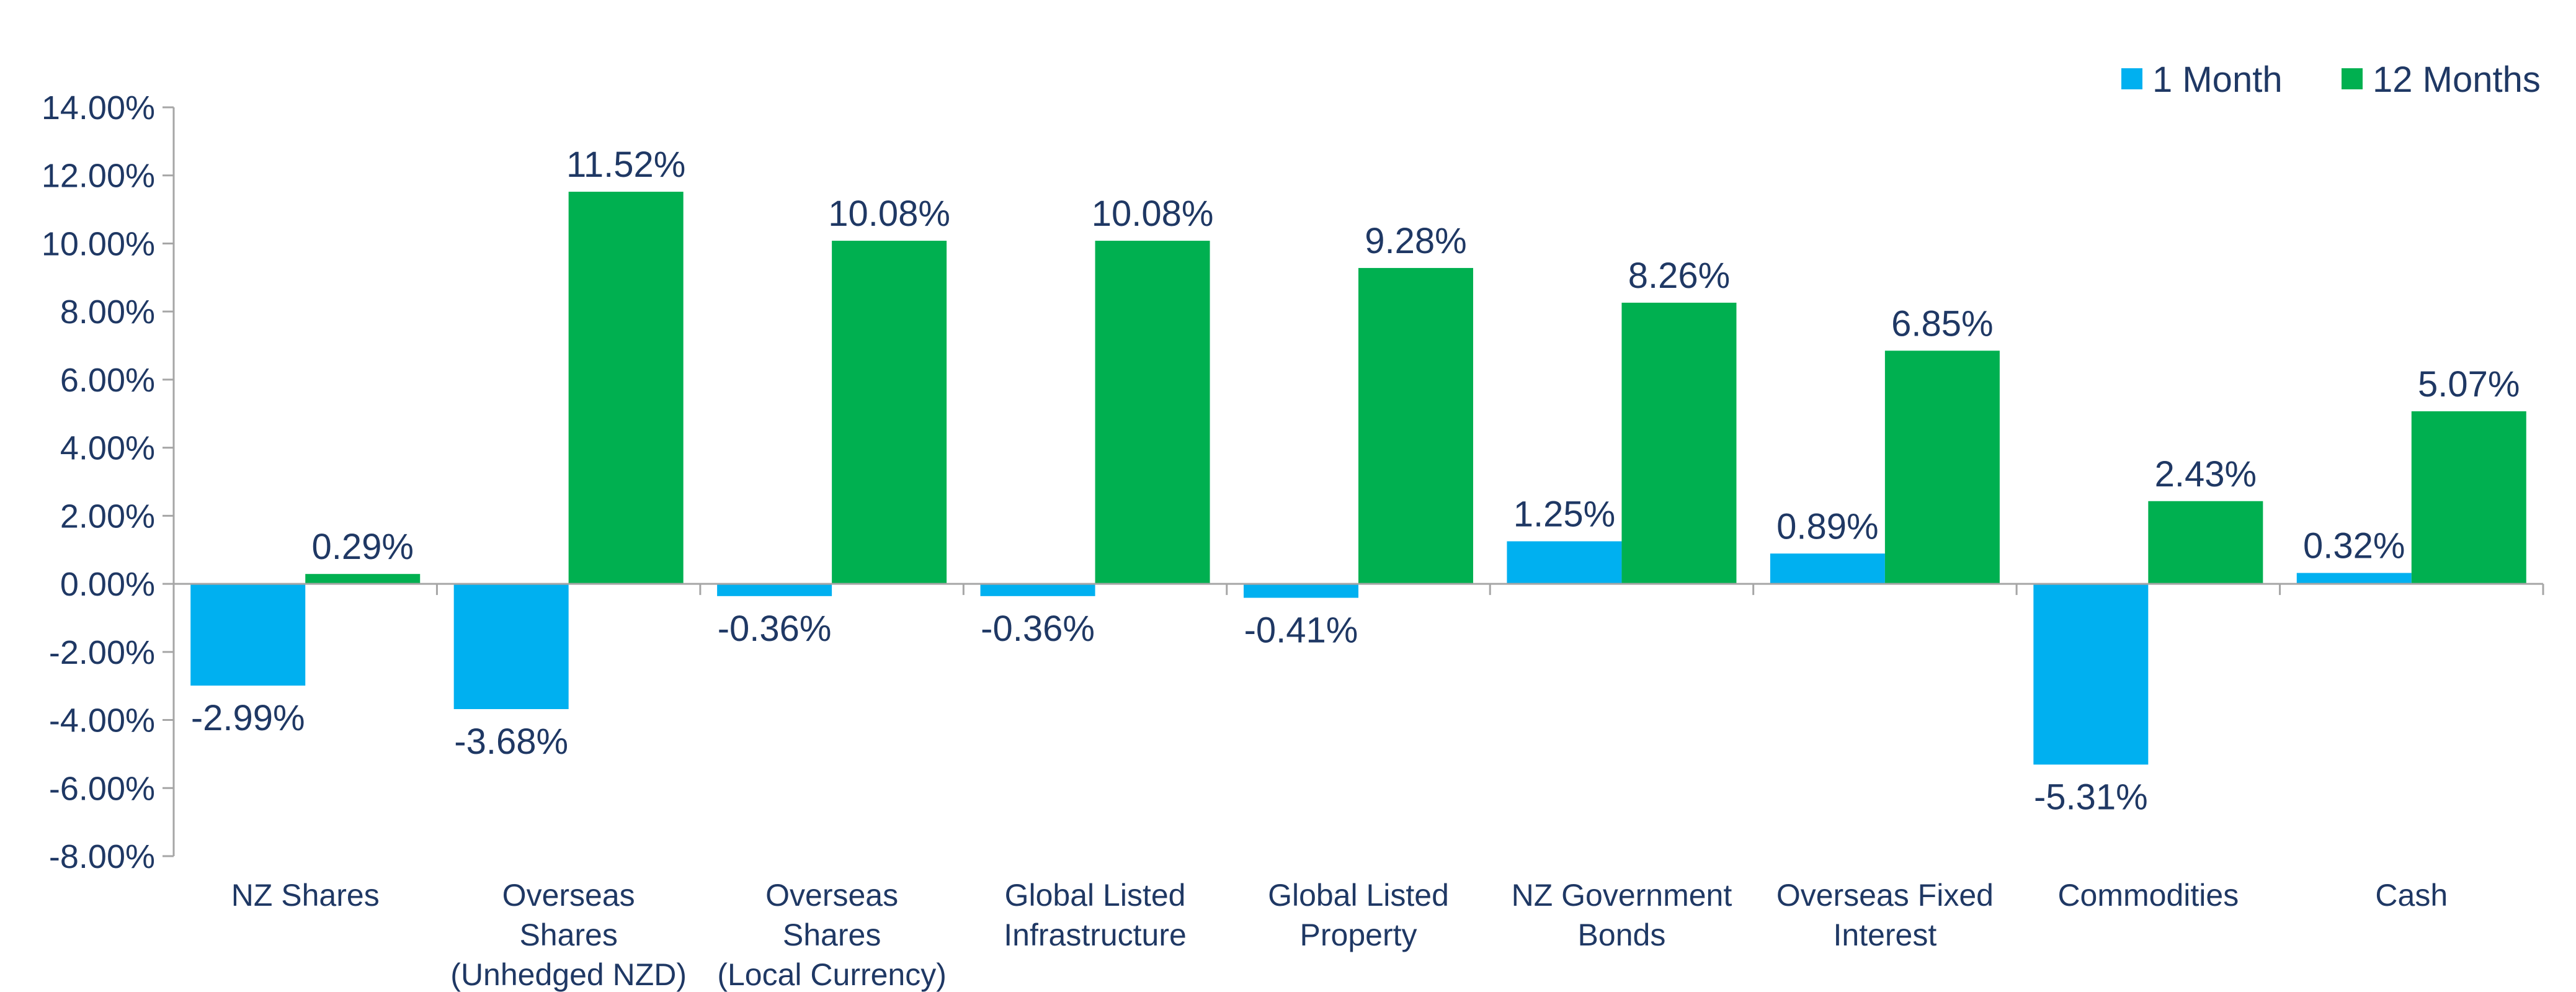  I want to click on y-tick-label: 4.00%, so click(108, 448).